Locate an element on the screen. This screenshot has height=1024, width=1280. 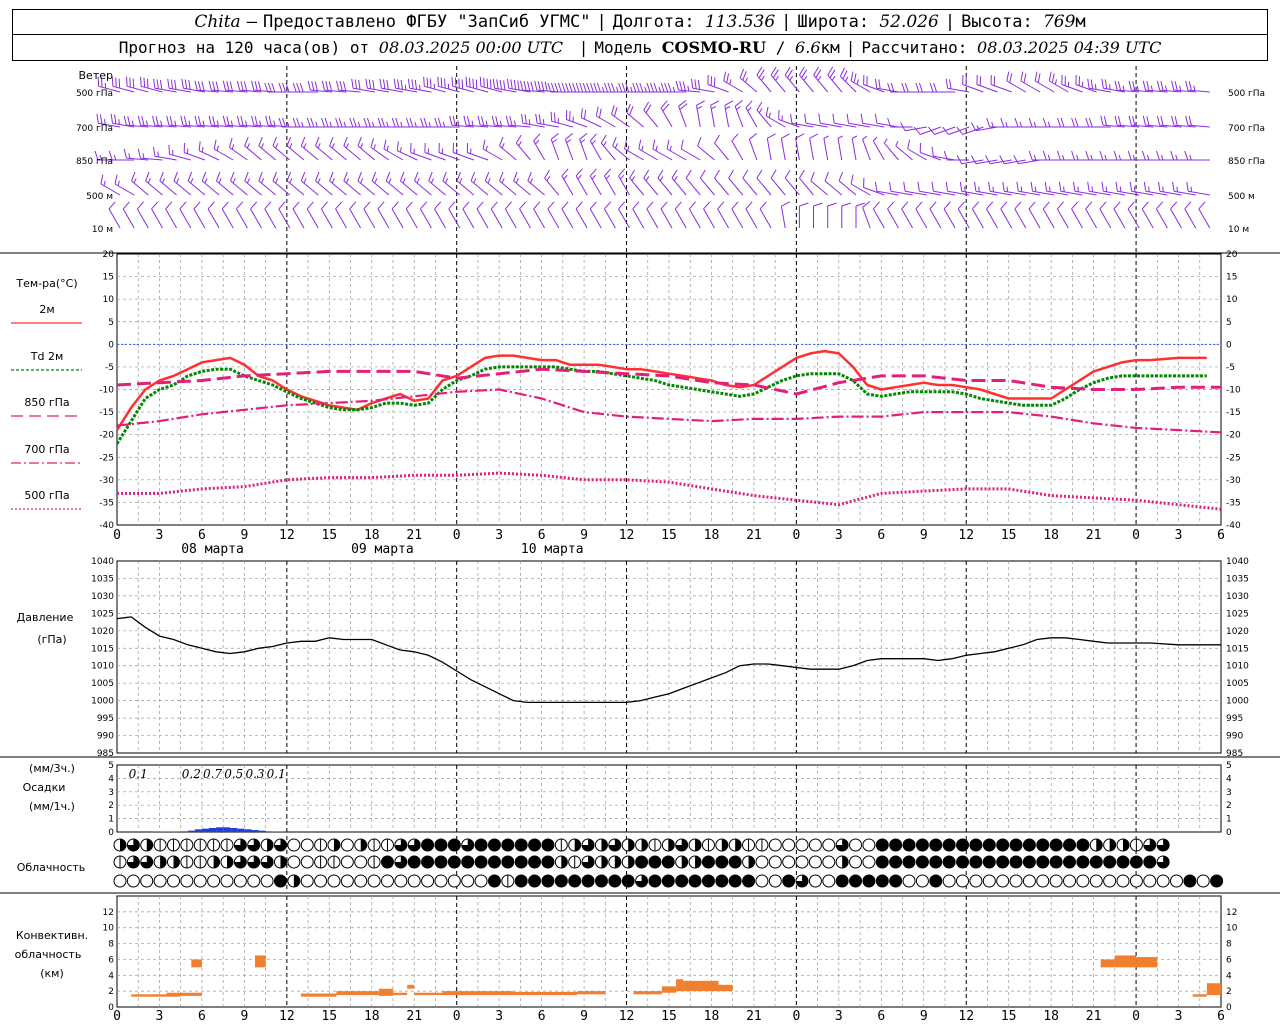
y-tick-label-right: 4 is located at coordinates (1229, 976).